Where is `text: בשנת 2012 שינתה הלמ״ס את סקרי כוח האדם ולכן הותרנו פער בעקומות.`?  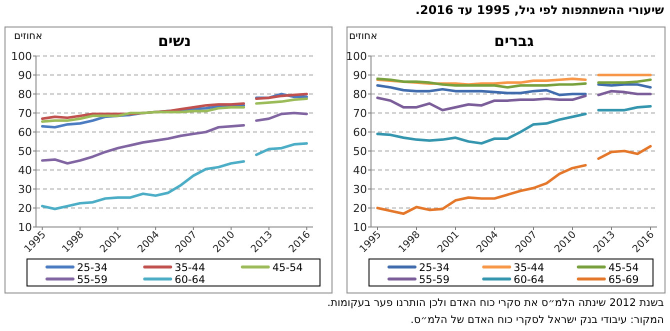 text: בשנת 2012 שינתה הלמ״ס את סקרי כוח האדם ולכן הותרנו פער בעקומות. is located at coordinates (495, 303).